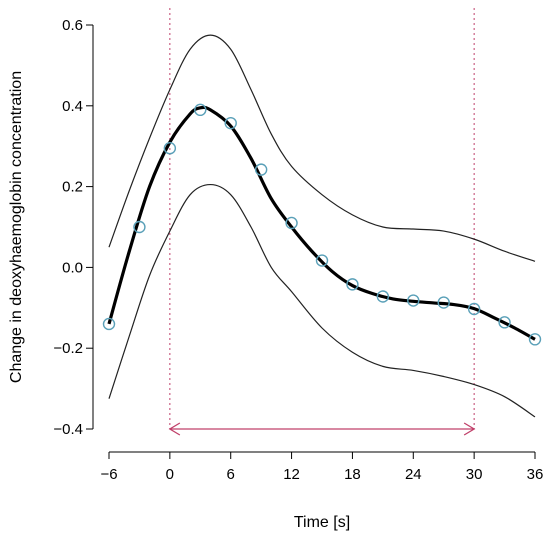 The image size is (550, 541). I want to click on y-tick-label: 0.0, so click(72, 267).